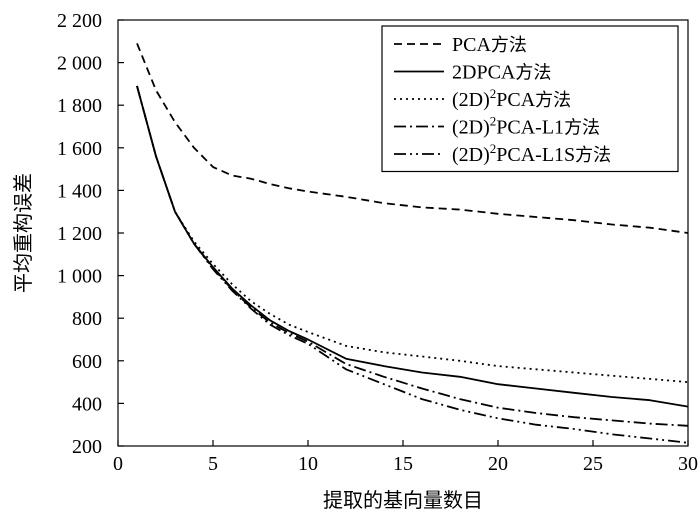  I want to click on x-tick-label: 10, so click(308, 464).